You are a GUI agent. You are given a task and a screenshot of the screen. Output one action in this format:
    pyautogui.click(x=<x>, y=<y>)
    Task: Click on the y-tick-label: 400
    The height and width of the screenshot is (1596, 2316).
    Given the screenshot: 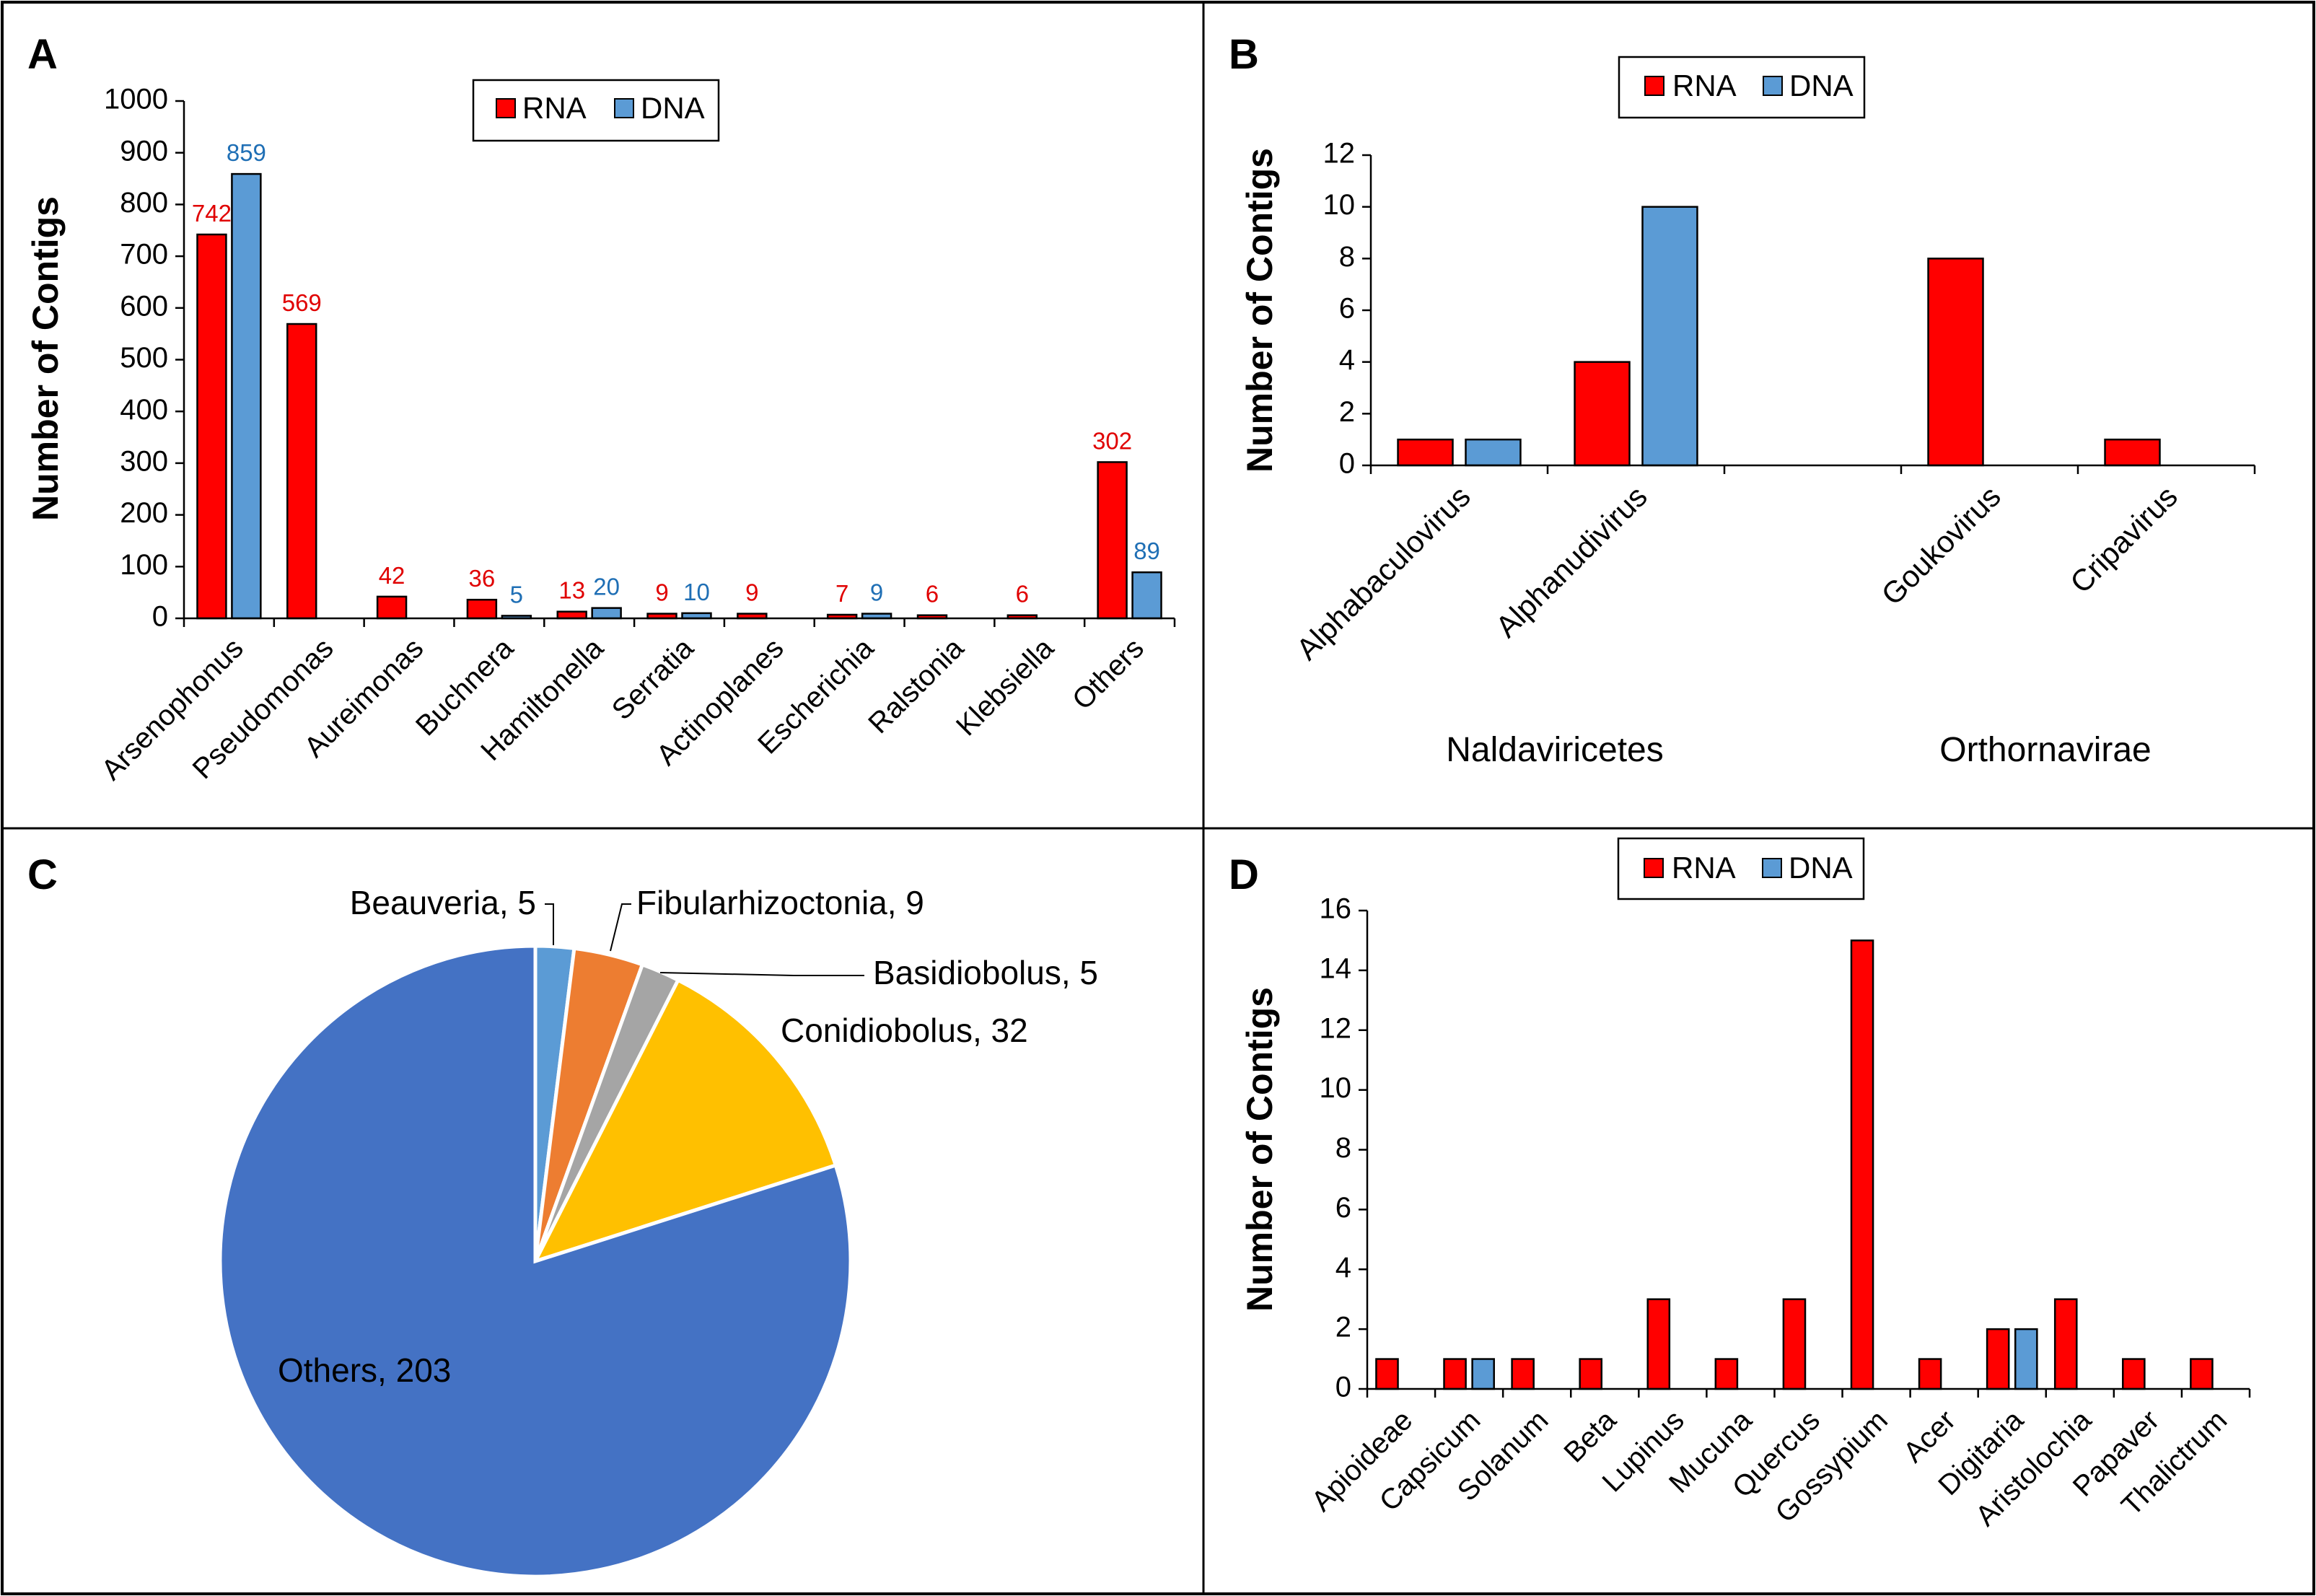 What is the action you would take?
    pyautogui.click(x=144, y=410)
    